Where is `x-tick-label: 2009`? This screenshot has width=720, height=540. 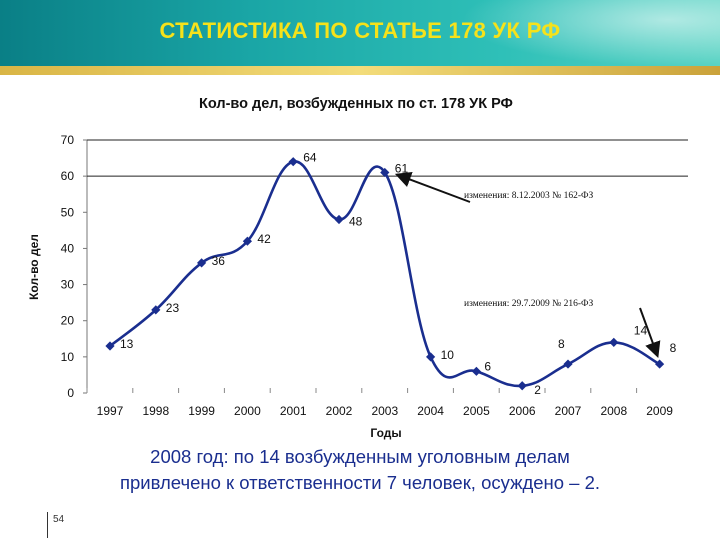 x-tick-label: 2009 is located at coordinates (659, 411).